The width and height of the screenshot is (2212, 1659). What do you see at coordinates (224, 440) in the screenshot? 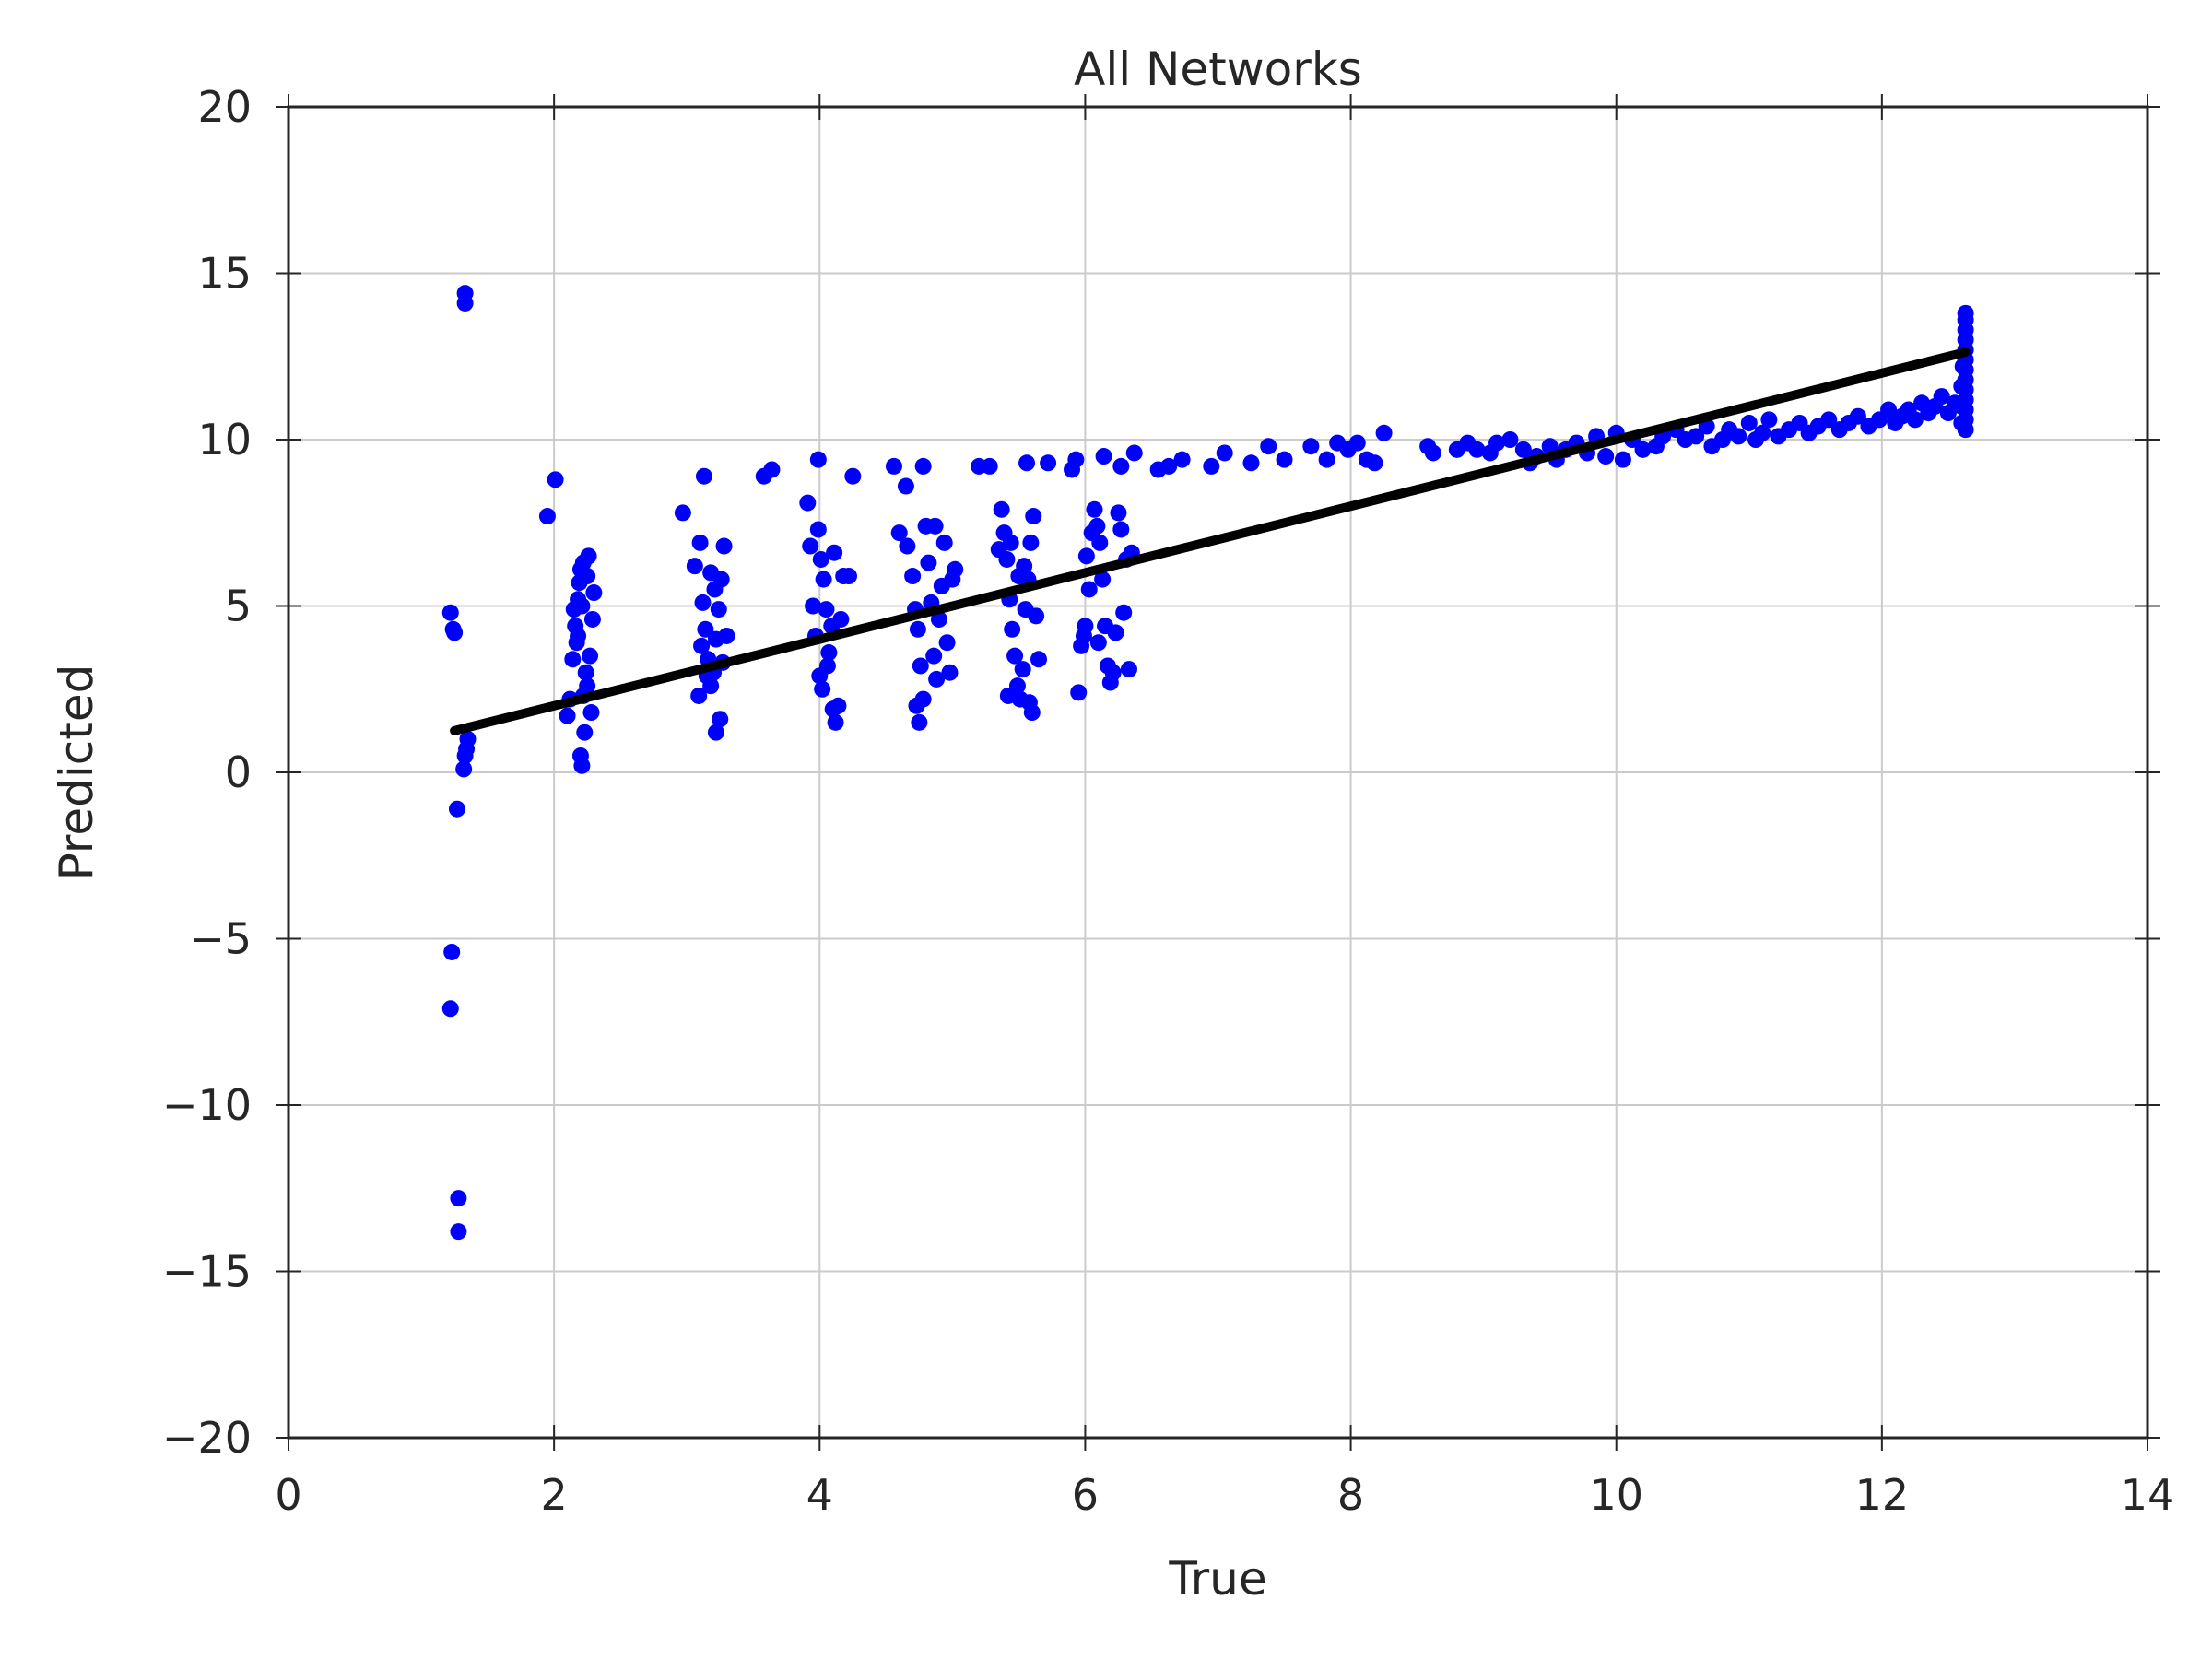
I see `y-tick-label: 10` at bounding box center [224, 440].